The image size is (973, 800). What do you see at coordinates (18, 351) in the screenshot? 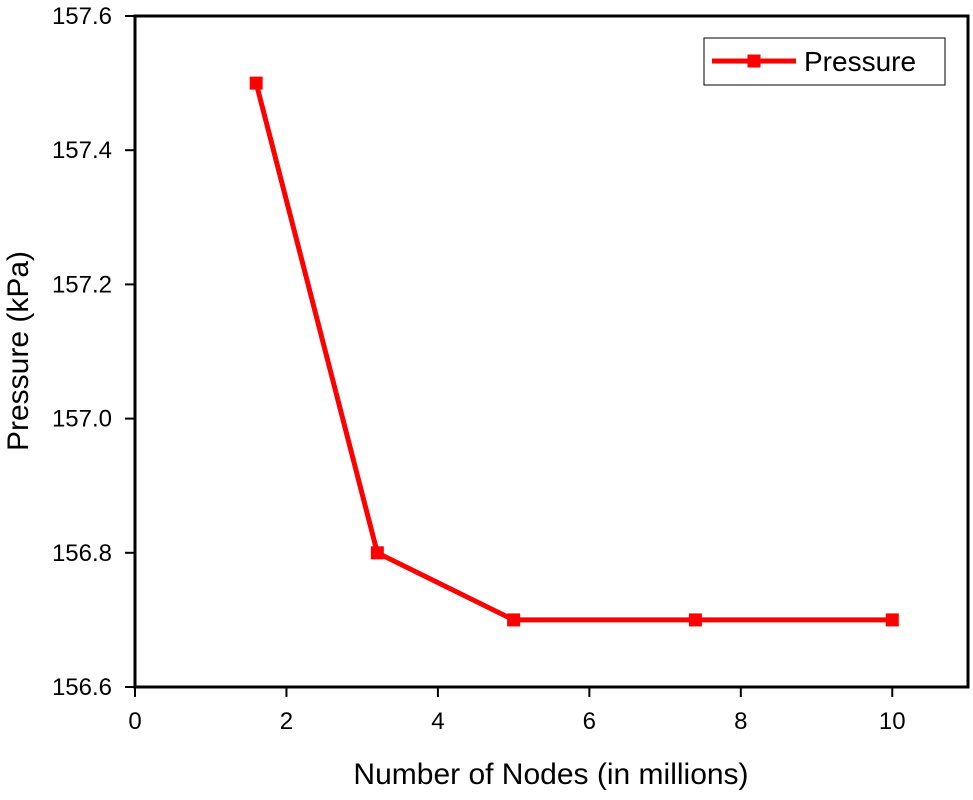
I see `y-axis-label: Pressure (kPa)` at bounding box center [18, 351].